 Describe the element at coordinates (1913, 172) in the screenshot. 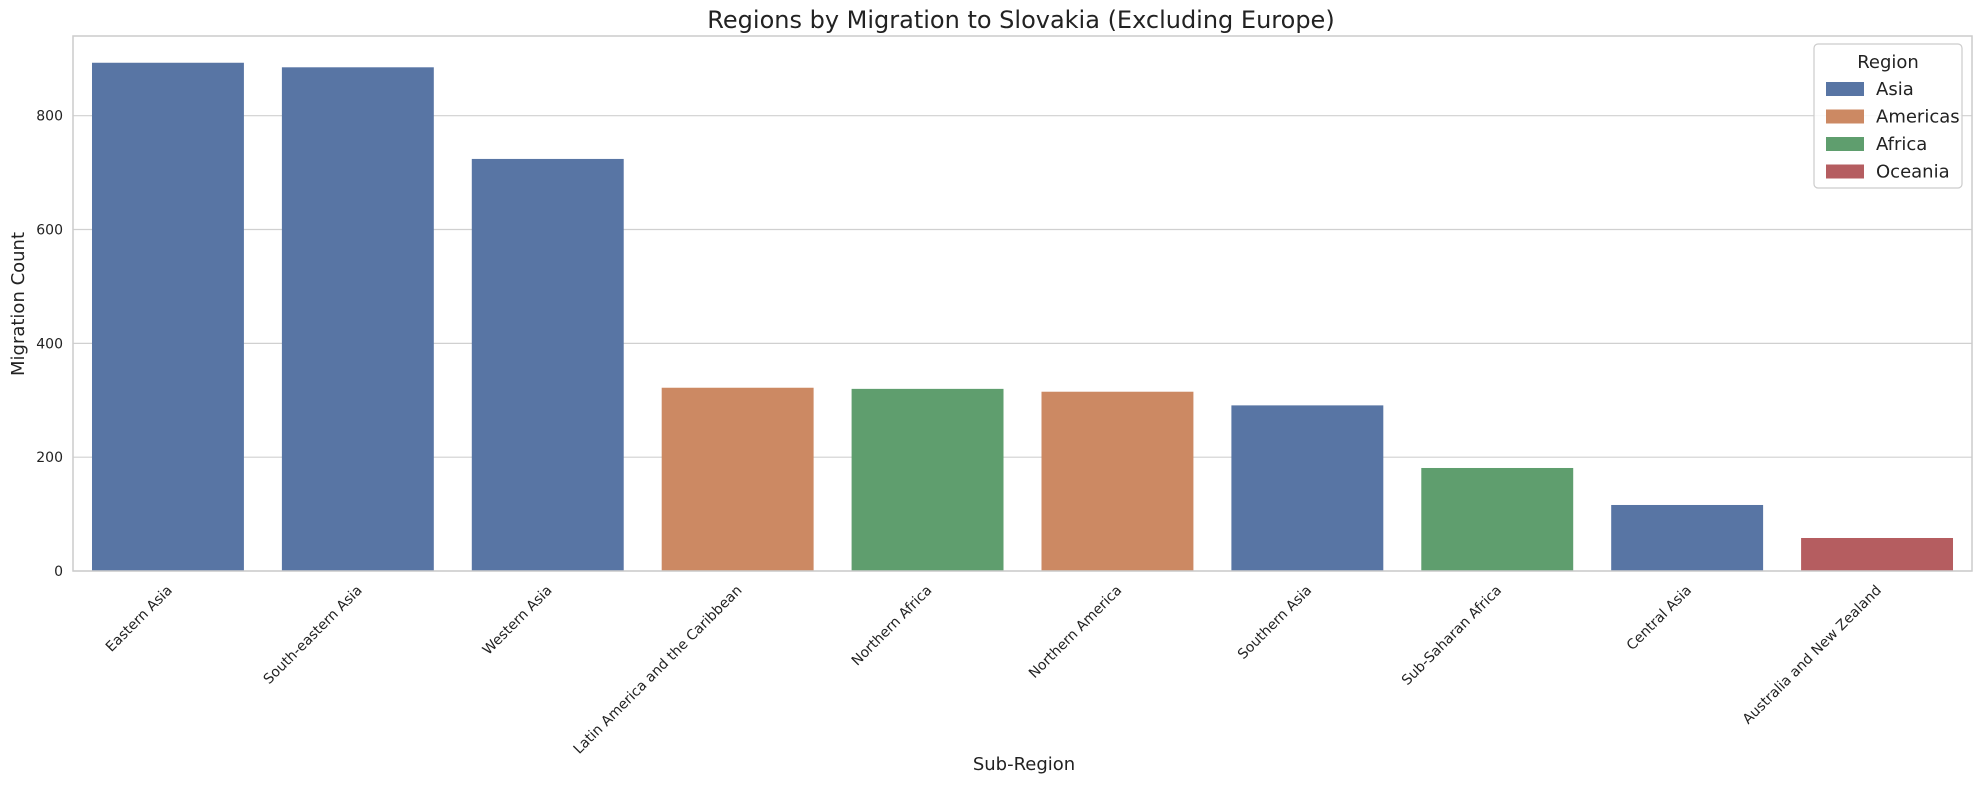

I see `legend-label-oceania: Oceania` at that location.